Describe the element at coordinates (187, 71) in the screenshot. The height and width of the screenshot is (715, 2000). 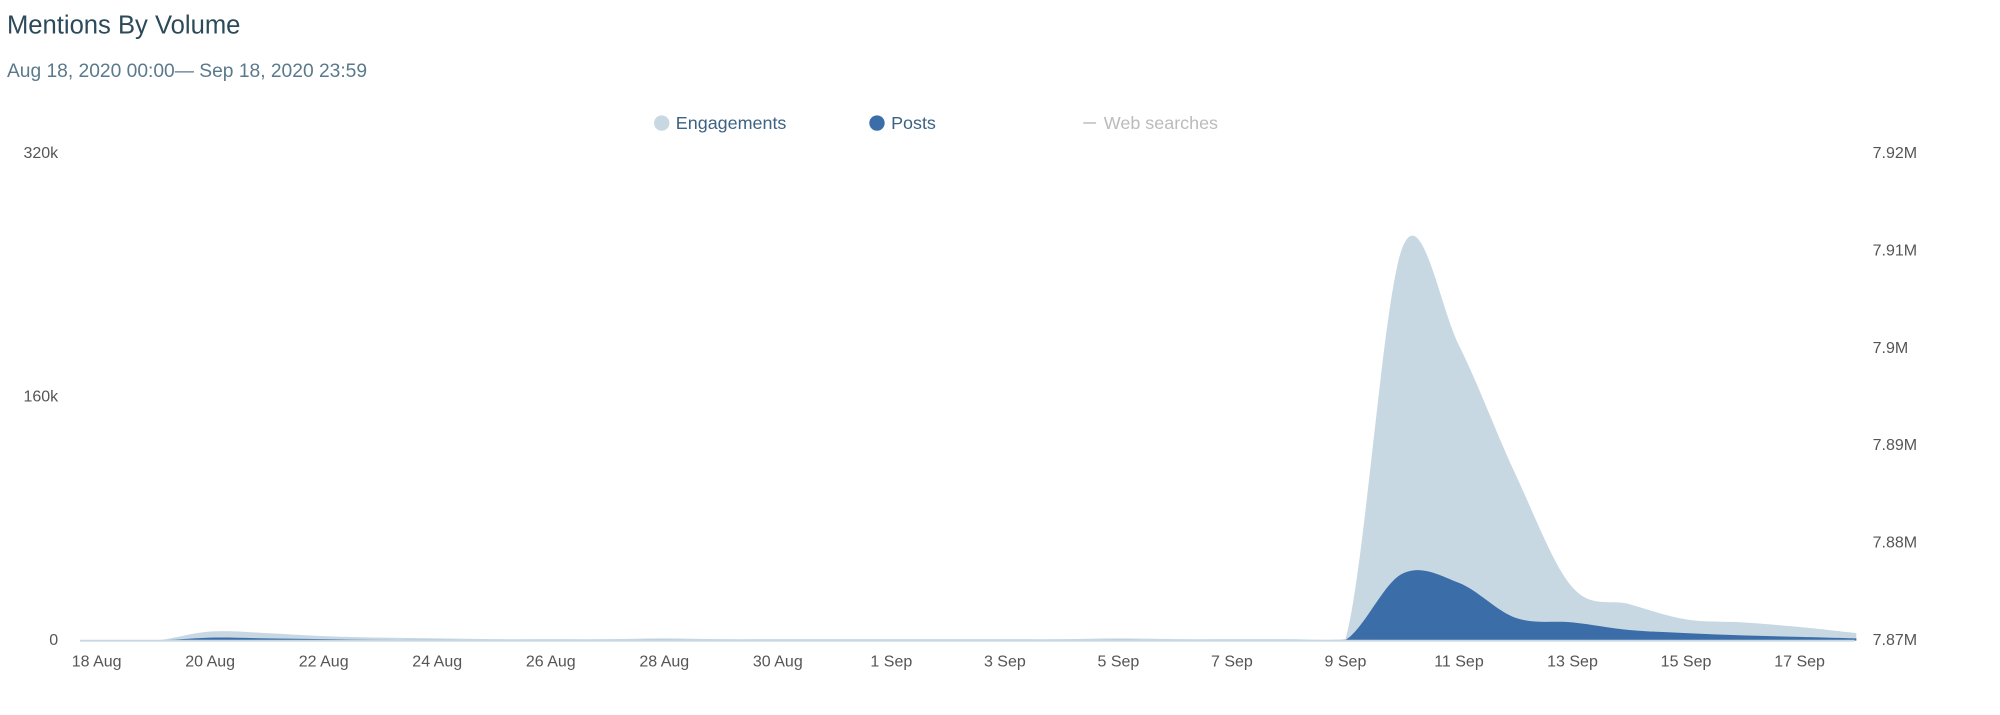
I see `chart-subtitle: Aug 18, 2020 00:00— Sep 18, 2020 23:59` at that location.